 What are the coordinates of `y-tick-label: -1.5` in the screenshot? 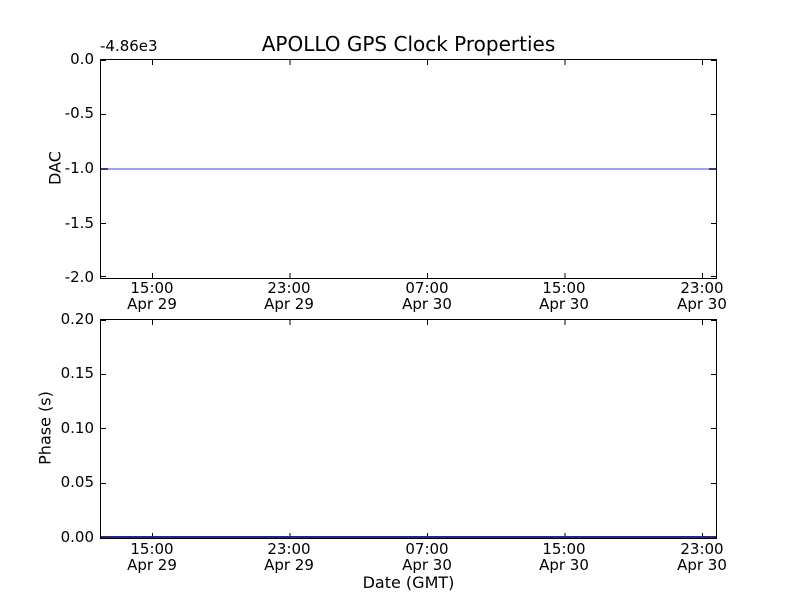 It's located at (79, 223).